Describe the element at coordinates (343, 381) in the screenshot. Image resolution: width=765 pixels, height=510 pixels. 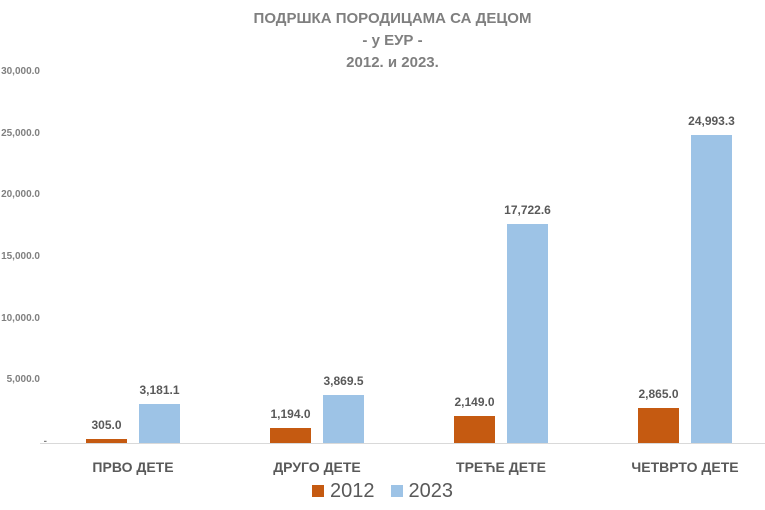
I see `data-label: 3,869.5` at that location.